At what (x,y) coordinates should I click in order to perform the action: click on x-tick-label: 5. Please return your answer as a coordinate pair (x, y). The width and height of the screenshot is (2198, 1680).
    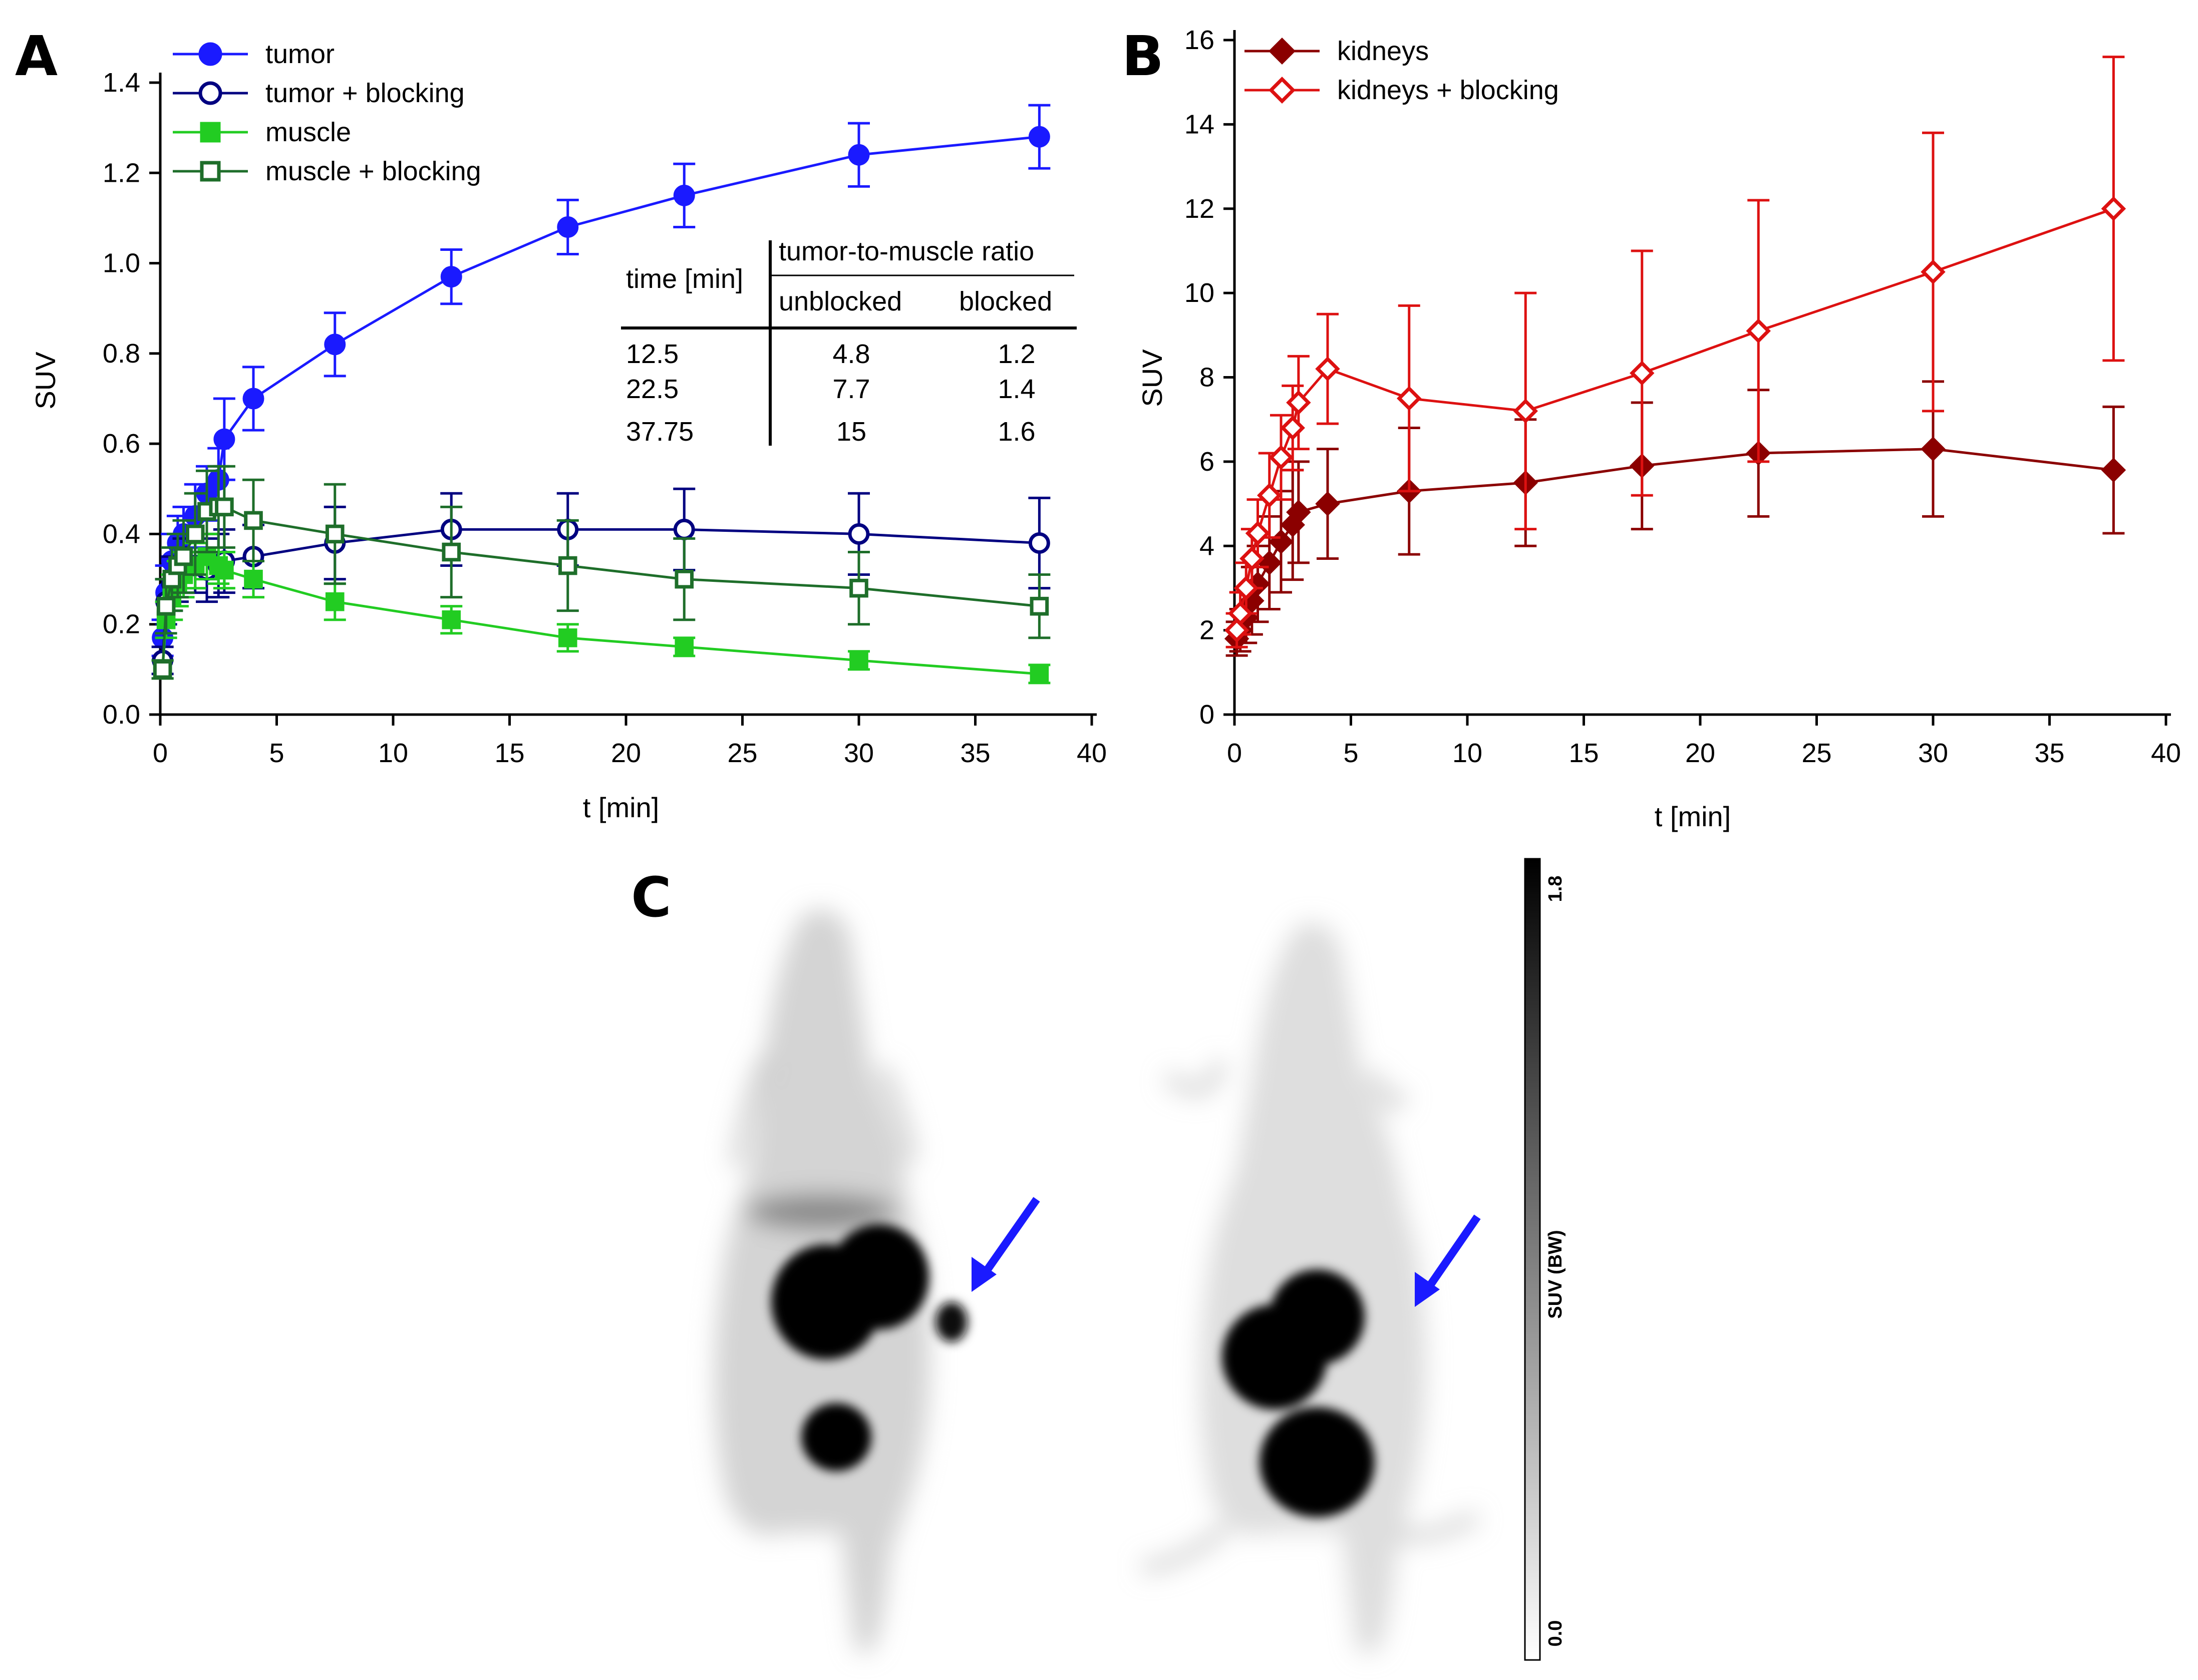
    Looking at the image, I should click on (276, 753).